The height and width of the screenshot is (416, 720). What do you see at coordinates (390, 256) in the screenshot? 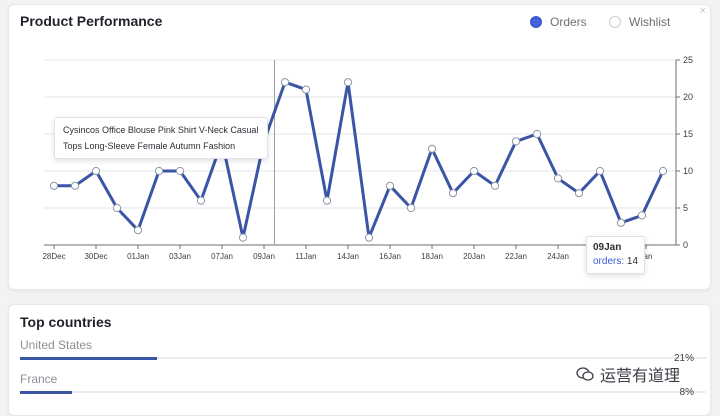
I see `x-tick-label: 16Jan` at bounding box center [390, 256].